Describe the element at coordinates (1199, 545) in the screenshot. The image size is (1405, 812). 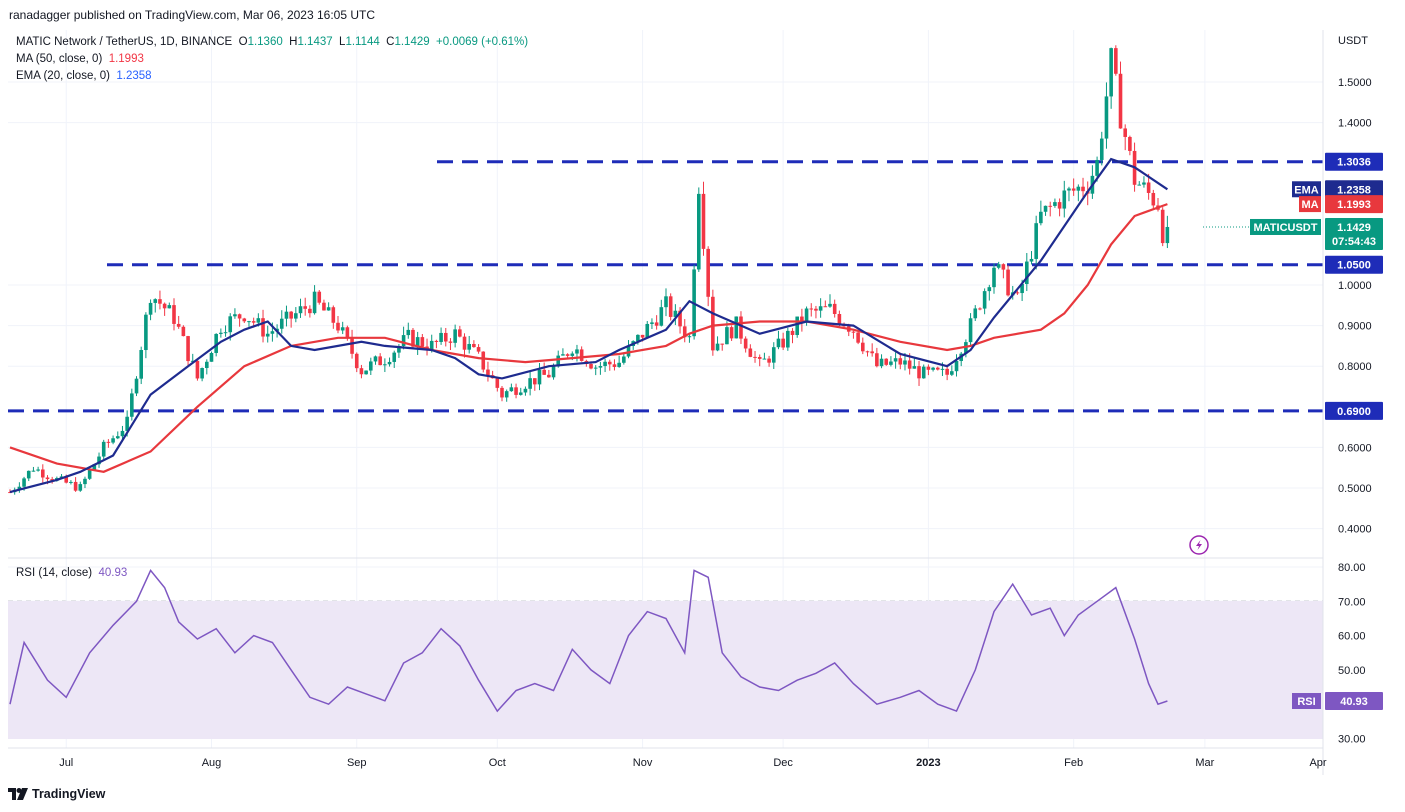
I see `flash-icon` at that location.